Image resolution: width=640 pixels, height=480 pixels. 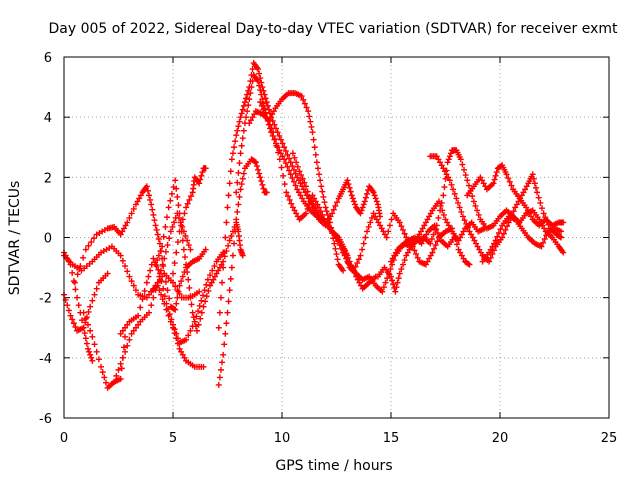 What do you see at coordinates (391, 438) in the screenshot?
I see `x-tick-label: 15` at bounding box center [391, 438].